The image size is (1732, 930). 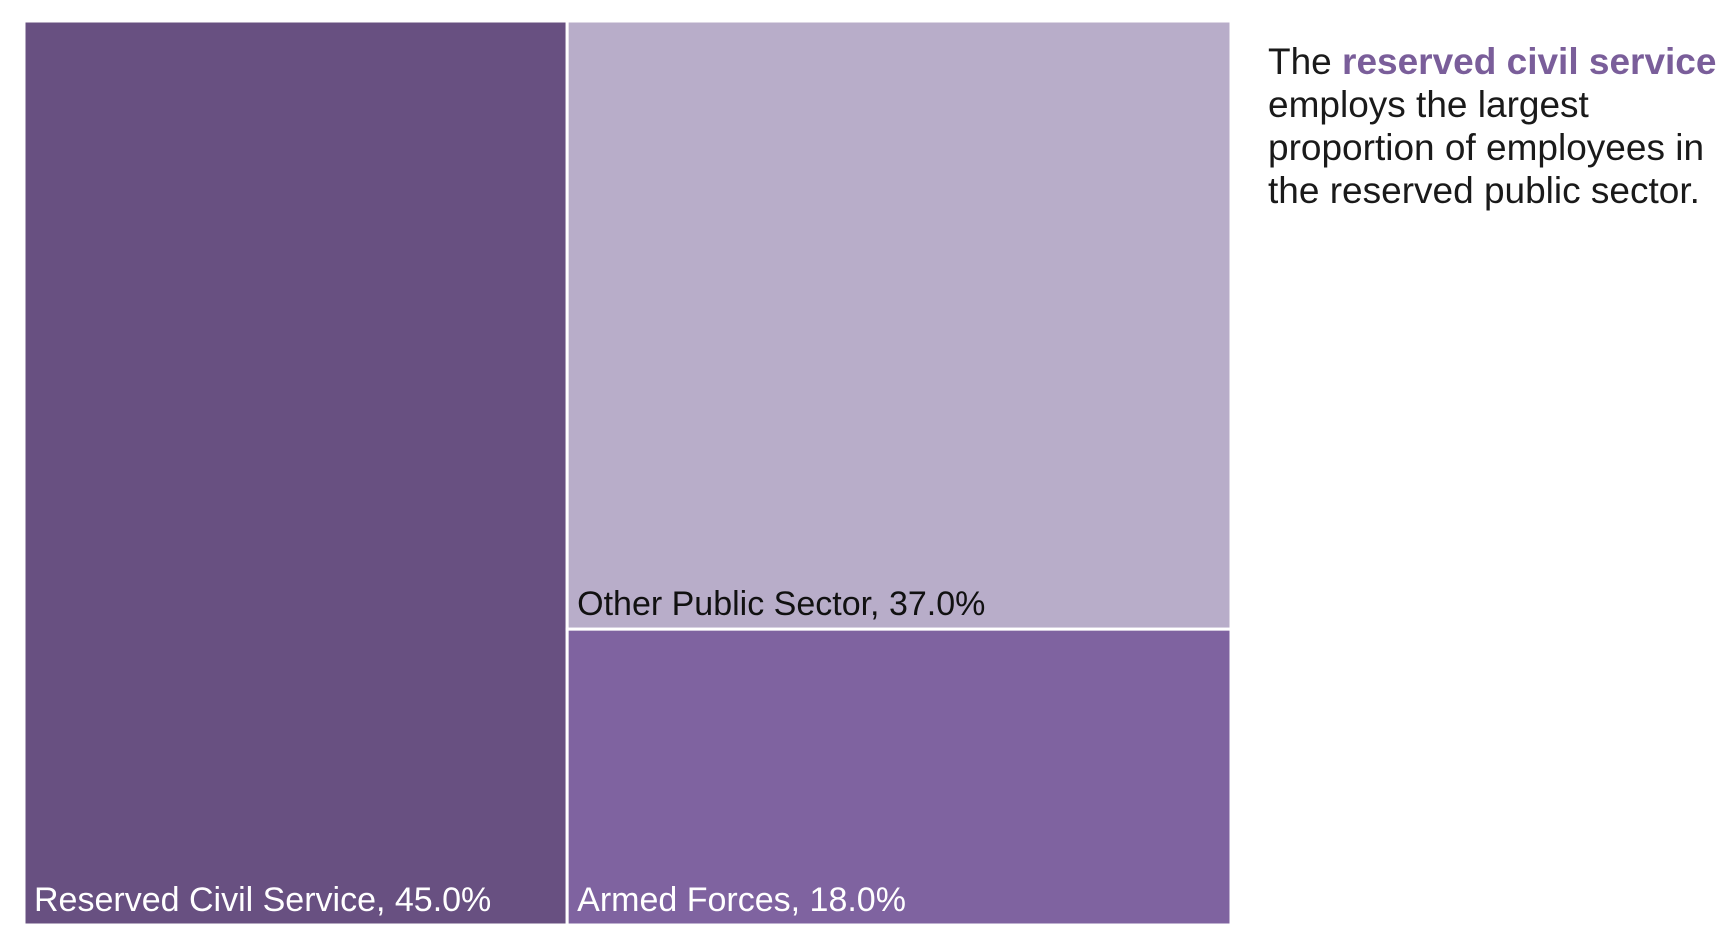 I want to click on annotation-line-2: employs the largest, so click(x=1428, y=104).